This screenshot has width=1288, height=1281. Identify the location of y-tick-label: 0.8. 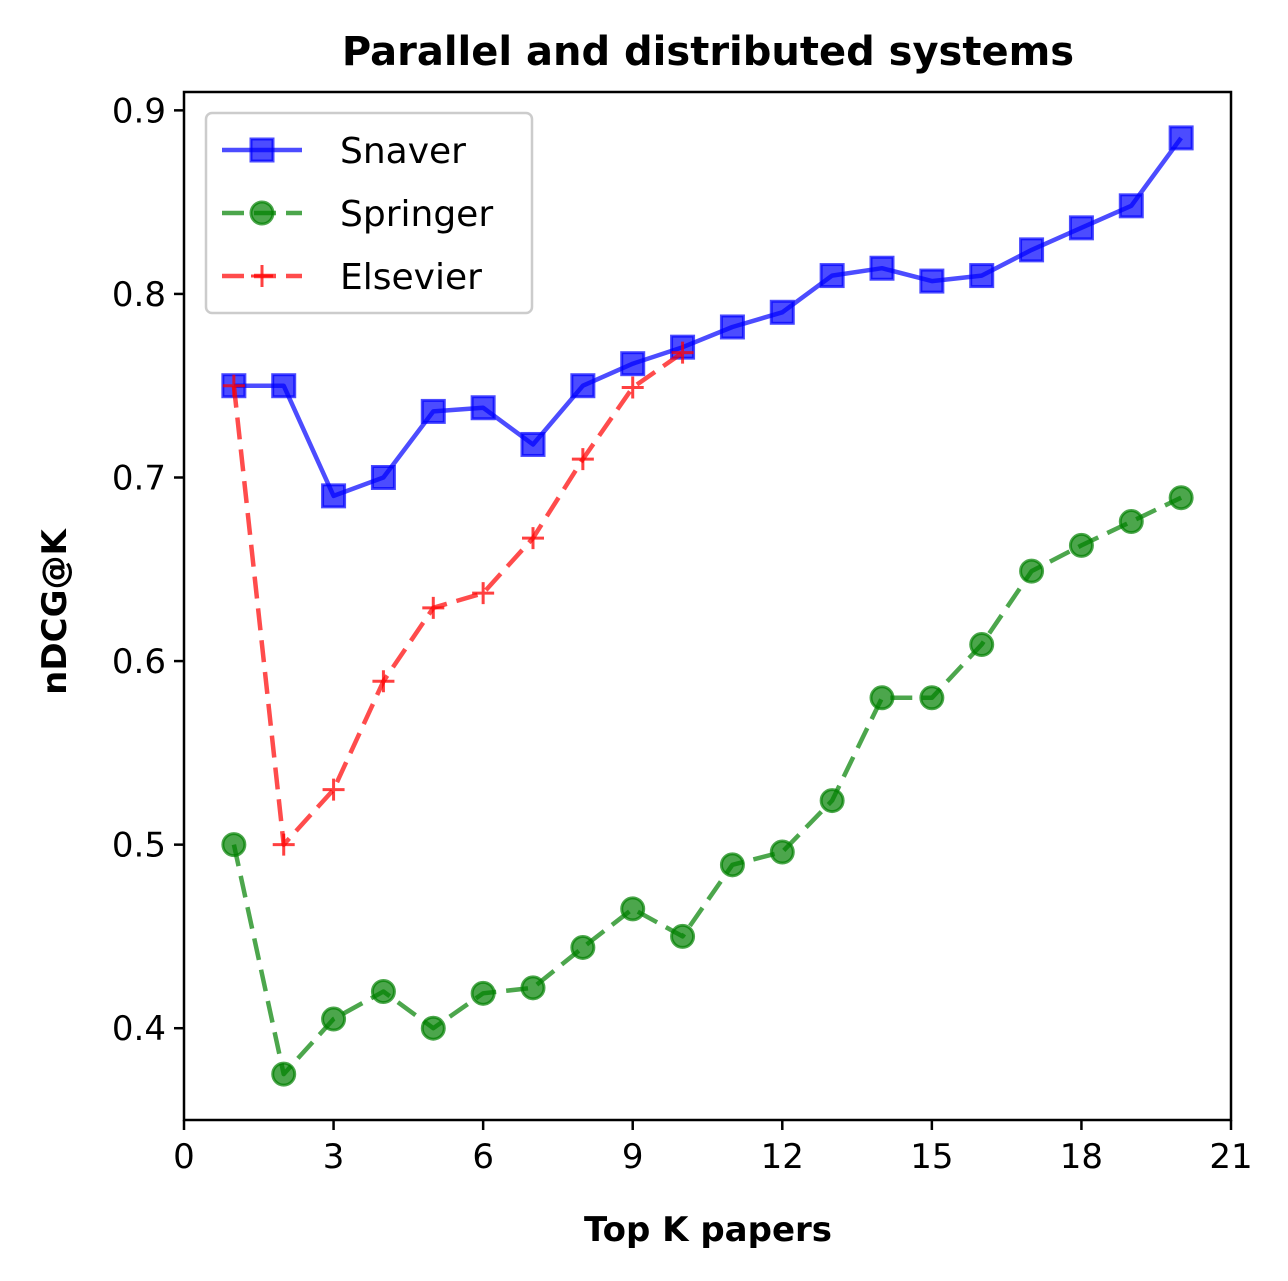
(139, 295).